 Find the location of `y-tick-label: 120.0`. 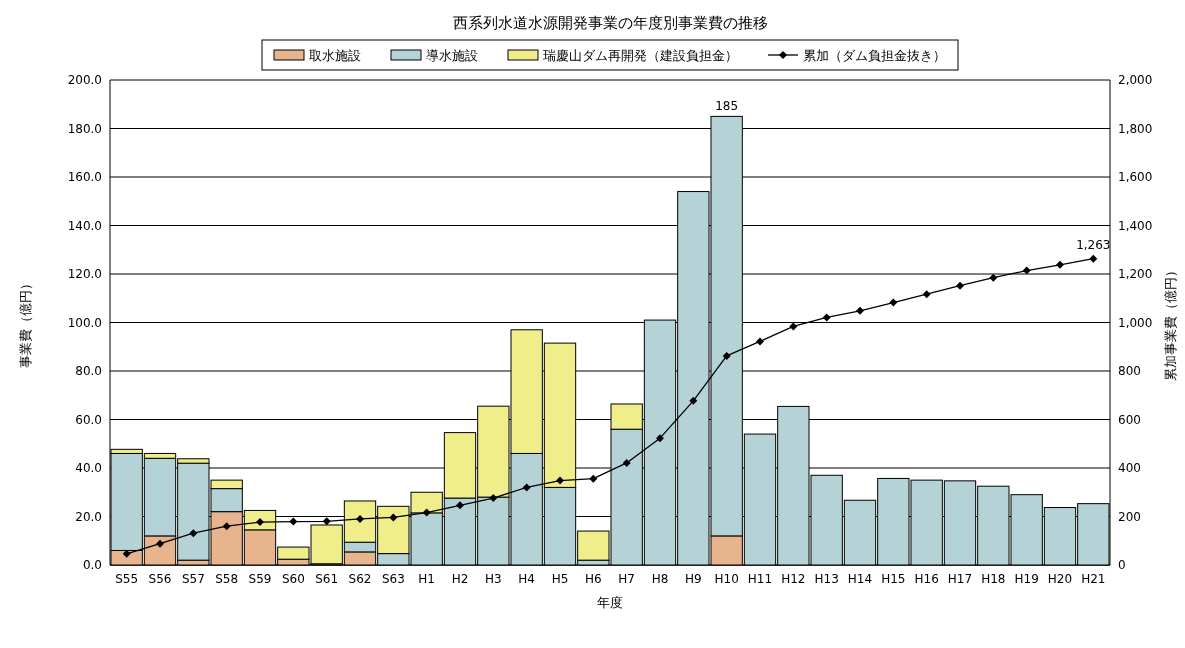

y-tick-label: 120.0 is located at coordinates (84, 274).